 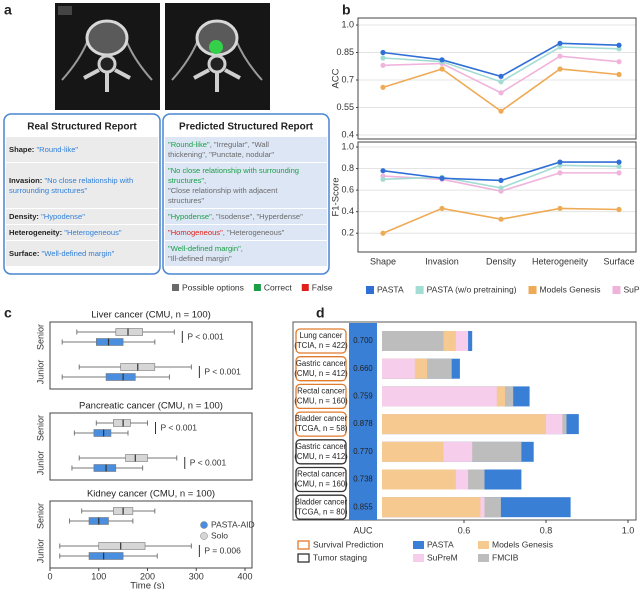 What do you see at coordinates (363, 506) in the screenshot?
I see `auc-value: 0.855` at bounding box center [363, 506].